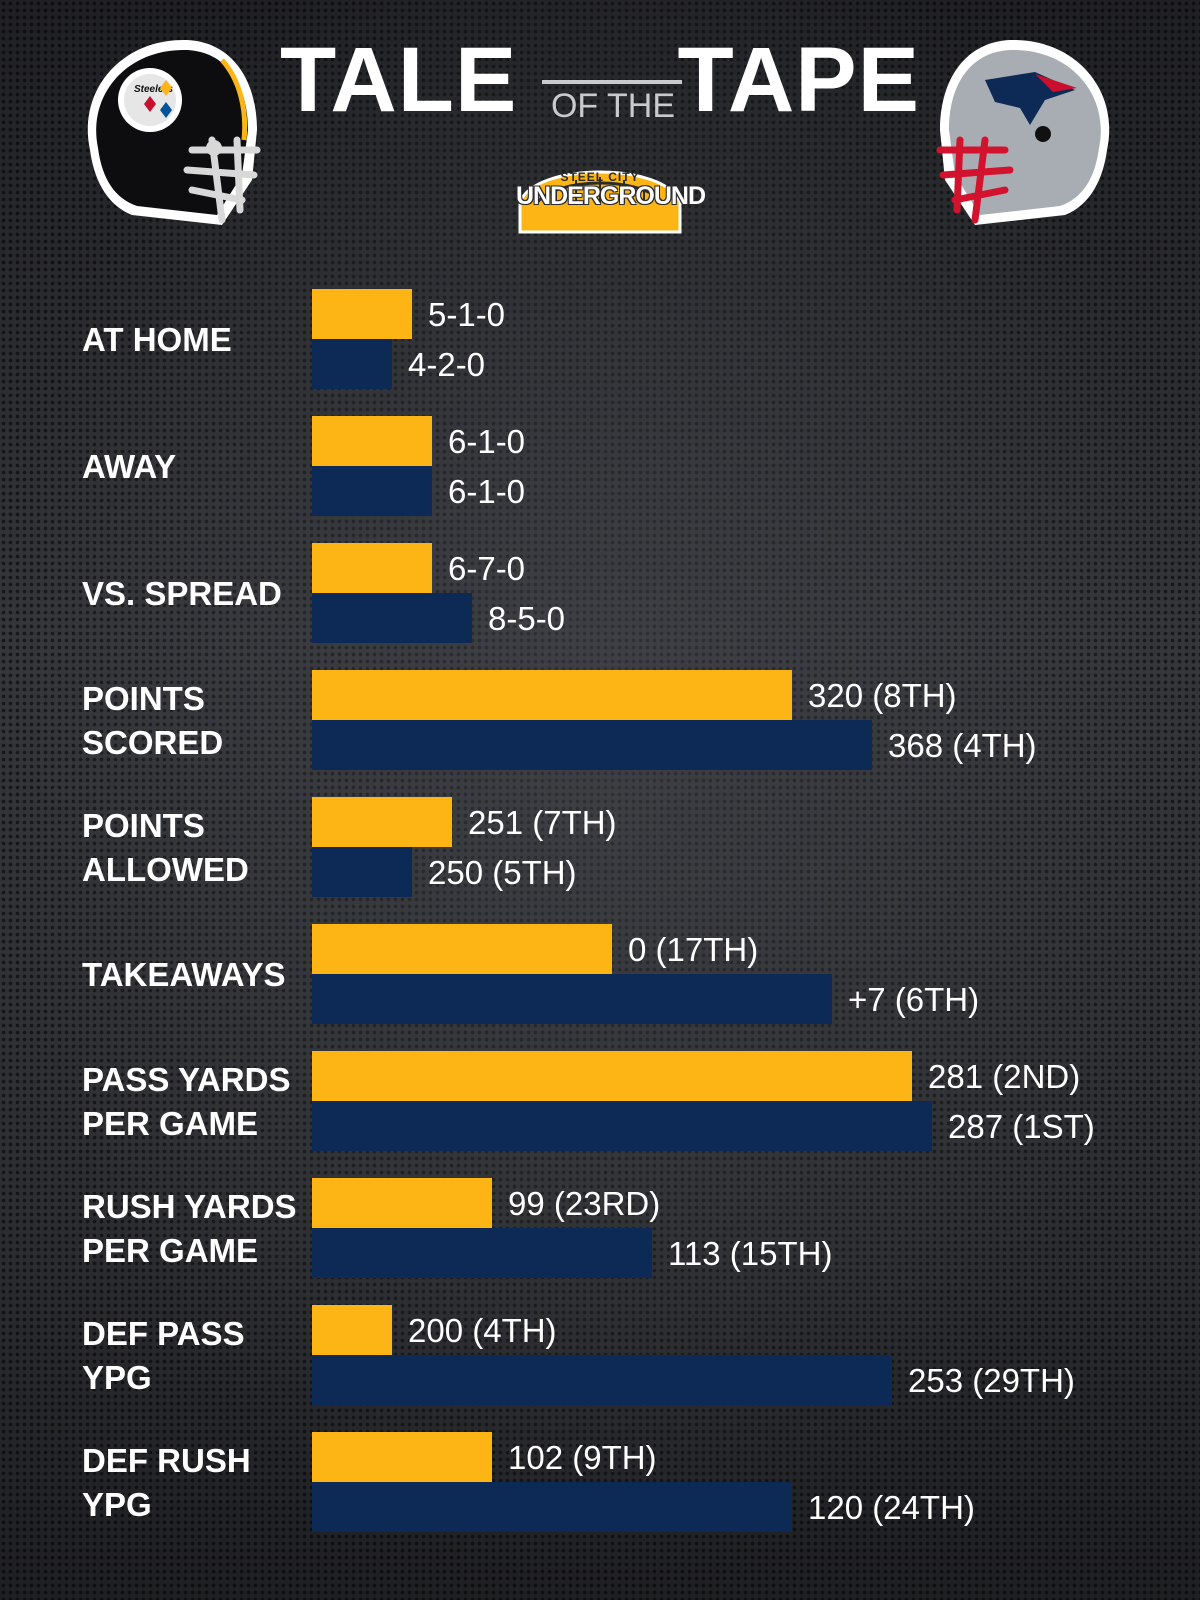  What do you see at coordinates (962, 745) in the screenshot?
I see `data-label: 368 (4TH)` at bounding box center [962, 745].